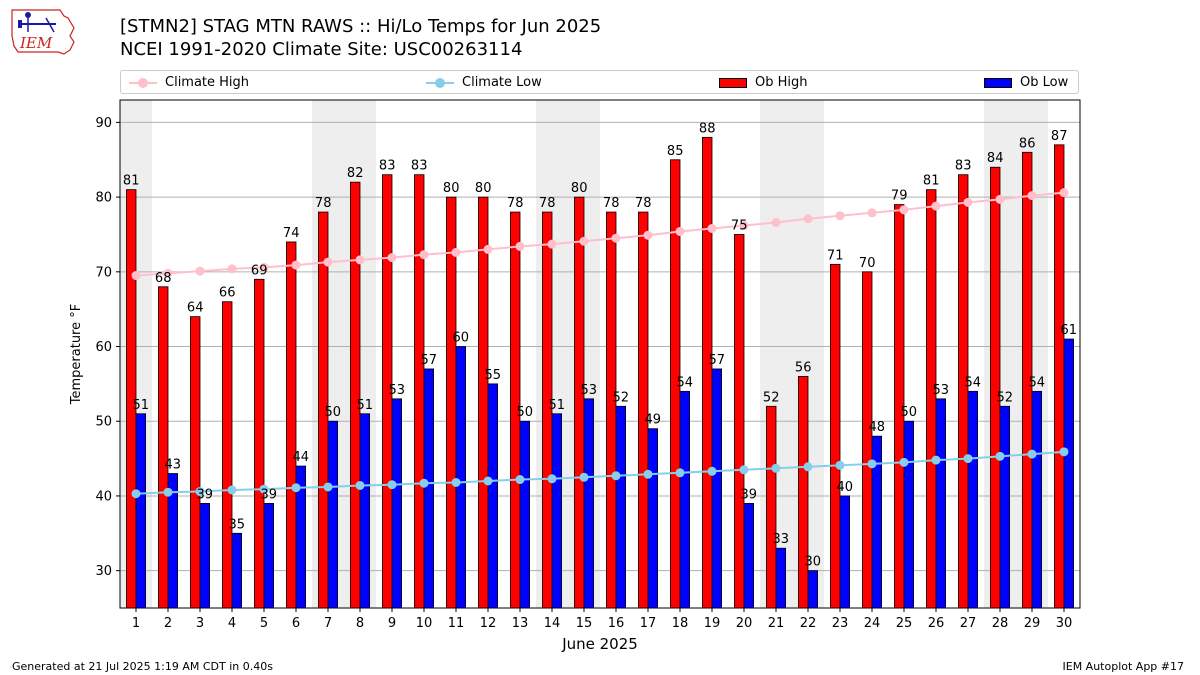 The image size is (1200, 675). What do you see at coordinates (744, 623) in the screenshot?
I see `x-tick-label-20: 20` at bounding box center [744, 623].